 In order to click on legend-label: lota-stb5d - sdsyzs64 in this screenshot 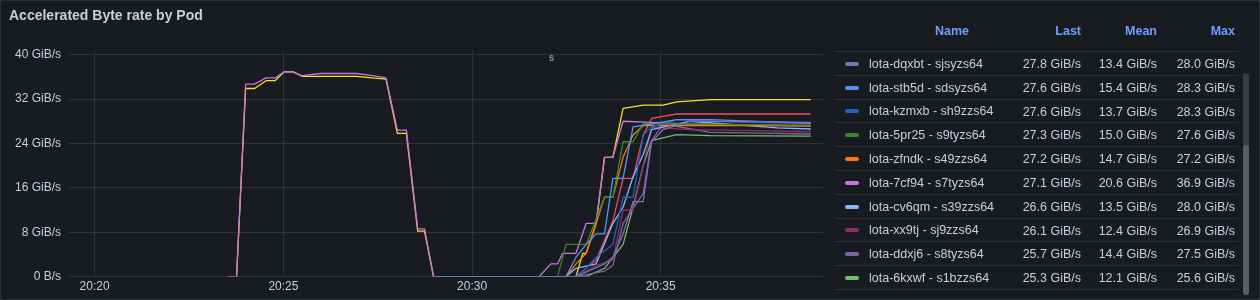, I will do `click(928, 87)`.